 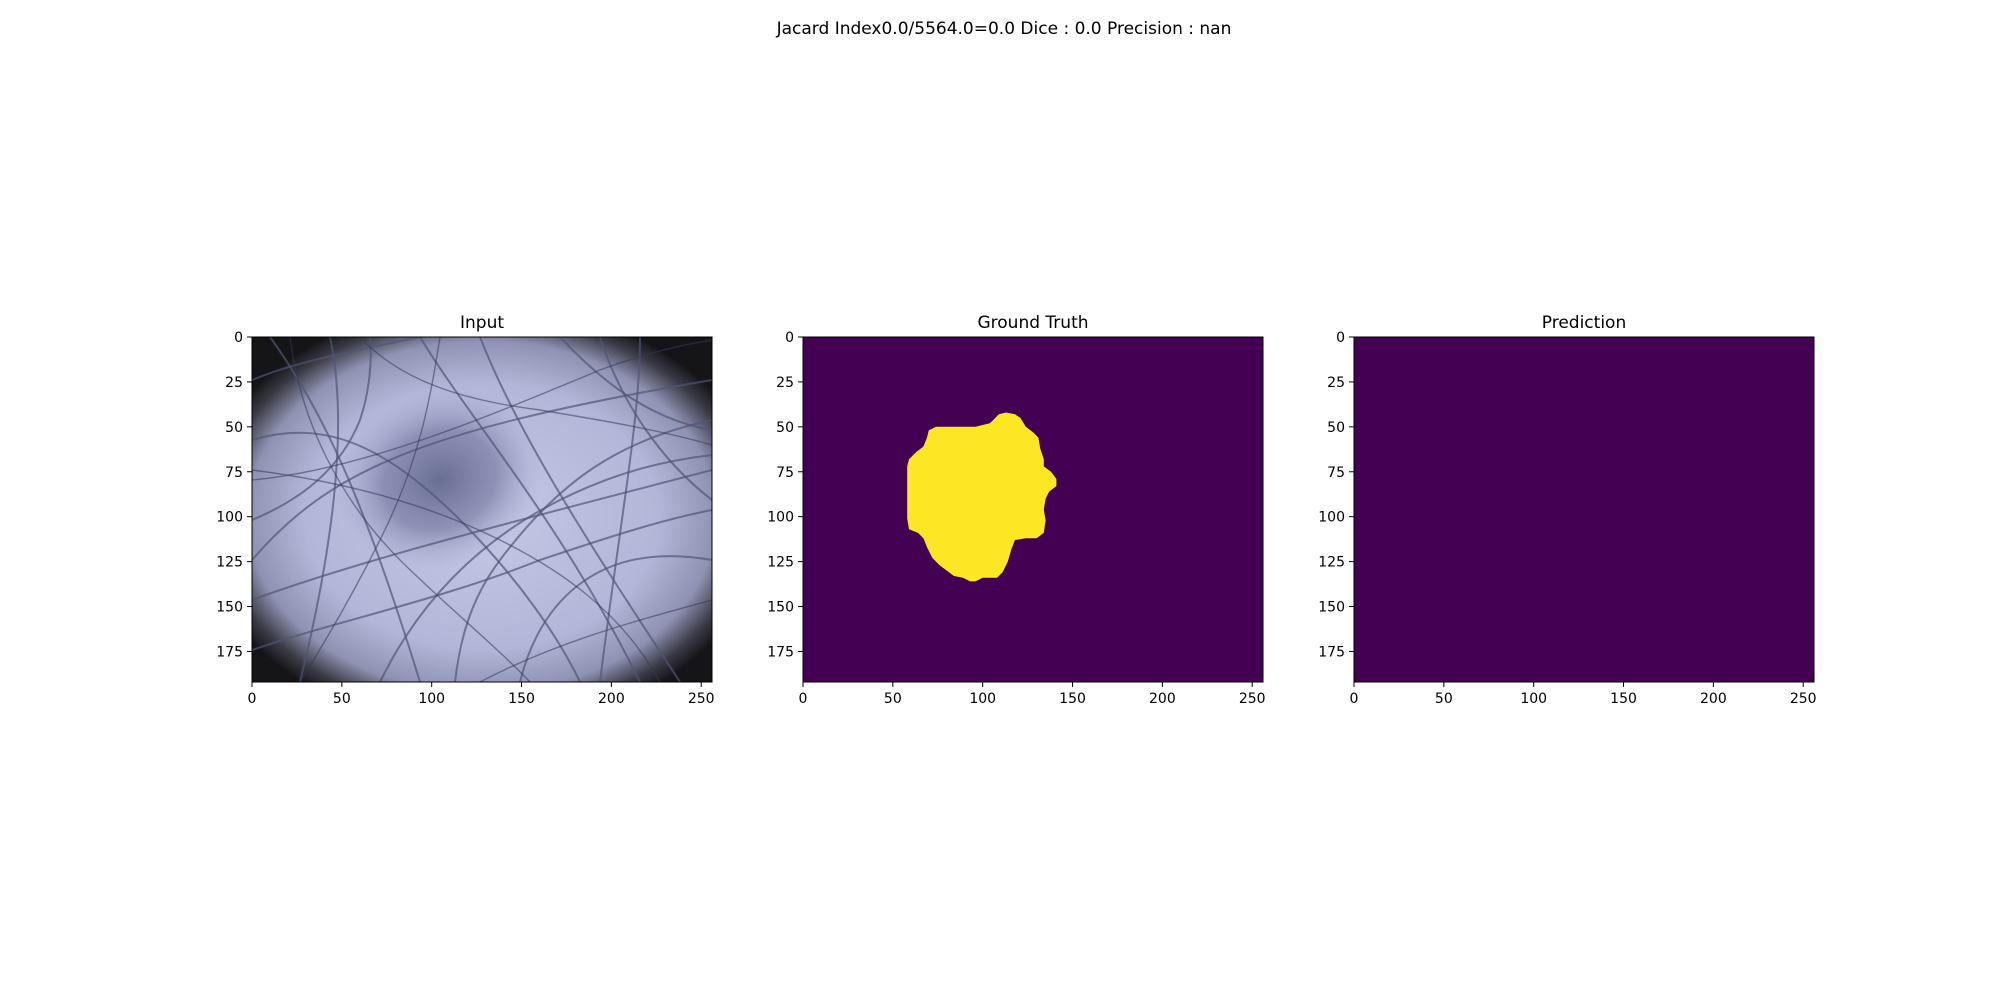 What do you see at coordinates (780, 608) in the screenshot?
I see `ground-truth-ytick-label: 150` at bounding box center [780, 608].